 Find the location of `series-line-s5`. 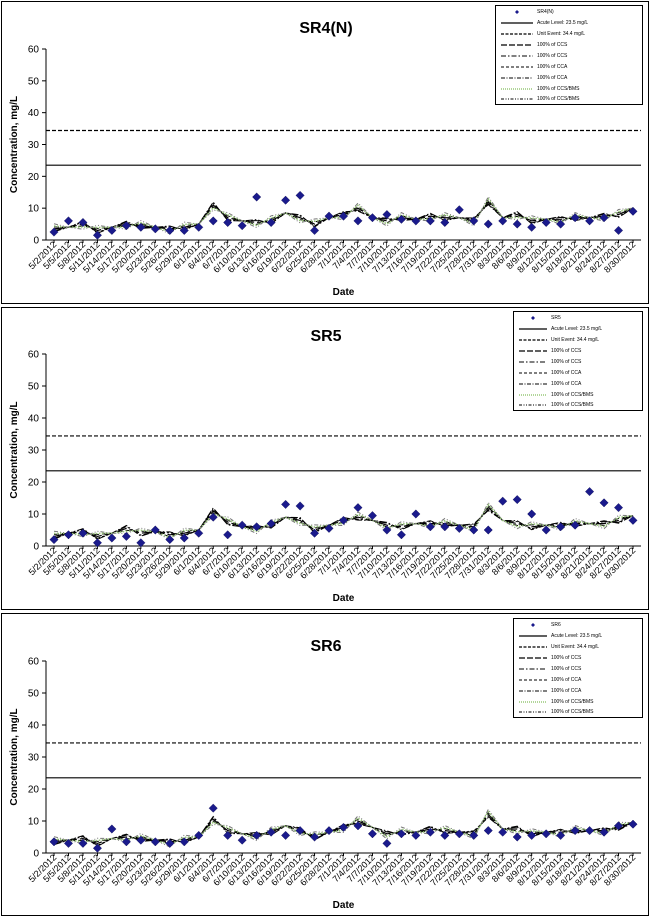

series-line-s5 is located at coordinates (343, 828).